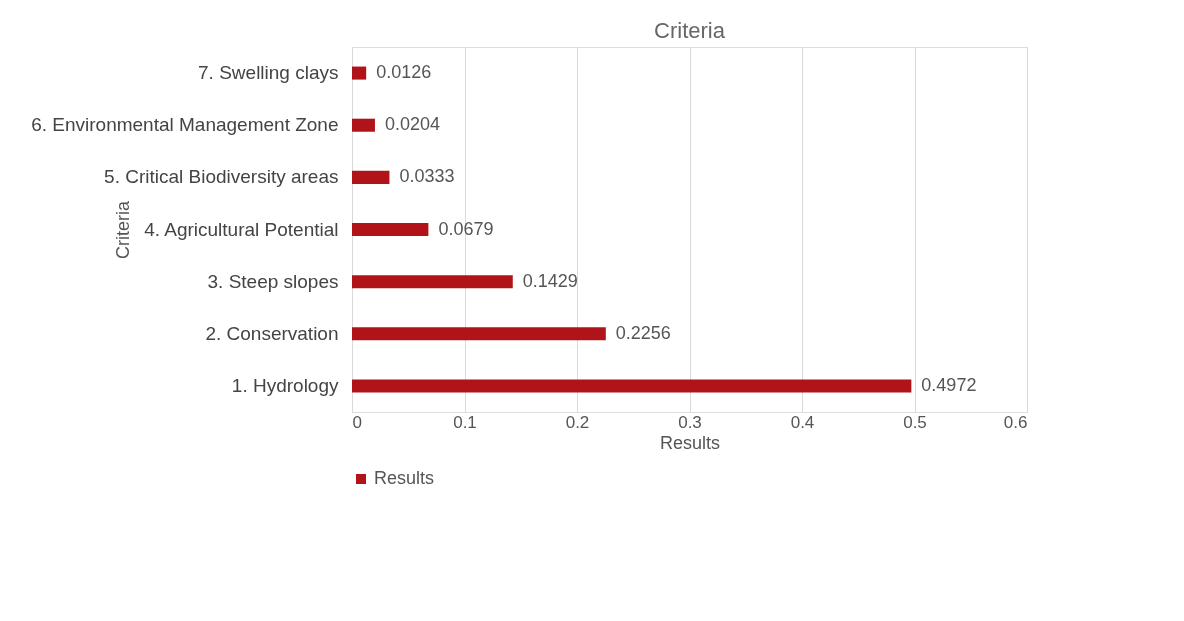 Image resolution: width=1184 pixels, height=621 pixels. I want to click on y-tick-label: 2. Conservation, so click(272, 333).